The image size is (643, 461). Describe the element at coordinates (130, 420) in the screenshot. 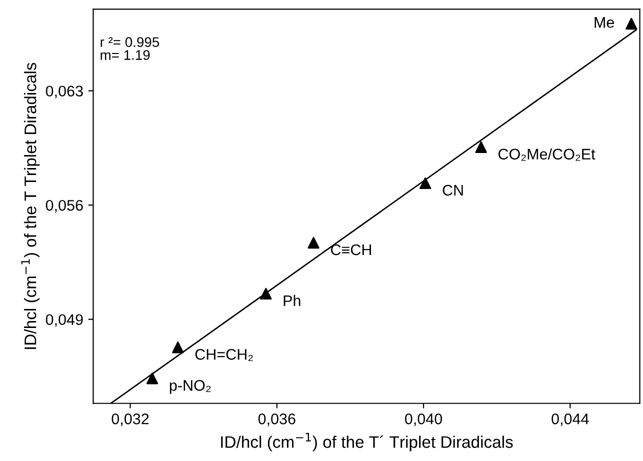

I see `x-tick-label: 0,032` at that location.